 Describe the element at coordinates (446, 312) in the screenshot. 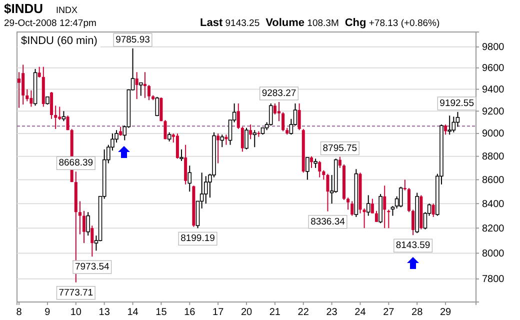

I see `x-tick-label: 29` at that location.